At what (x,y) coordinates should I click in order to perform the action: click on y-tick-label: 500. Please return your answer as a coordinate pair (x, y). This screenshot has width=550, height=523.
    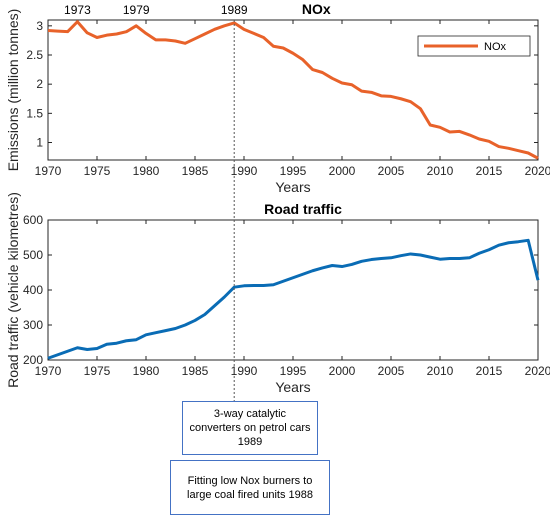
    Looking at the image, I should click on (33, 255).